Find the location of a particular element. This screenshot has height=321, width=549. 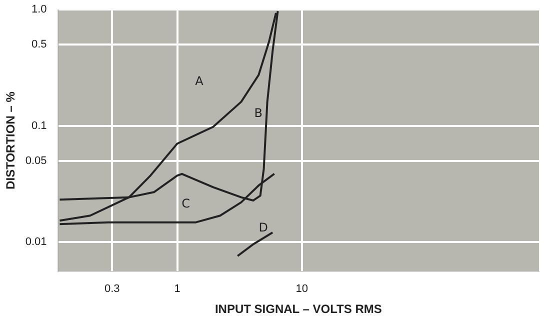

text: A is located at coordinates (199, 81).